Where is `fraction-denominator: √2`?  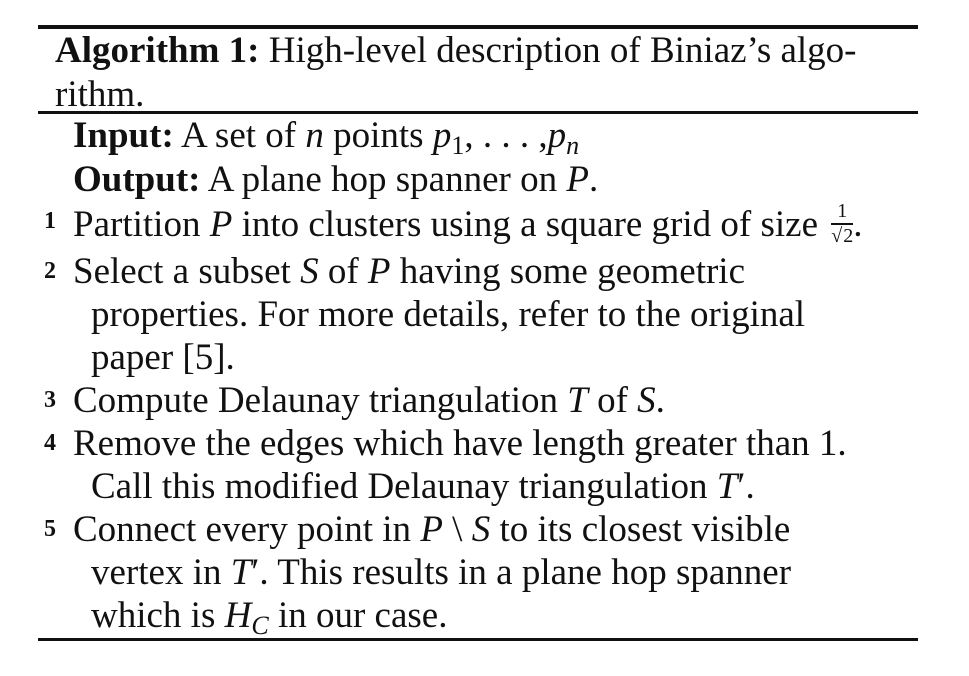
fraction-denominator: √2 is located at coordinates (842, 236).